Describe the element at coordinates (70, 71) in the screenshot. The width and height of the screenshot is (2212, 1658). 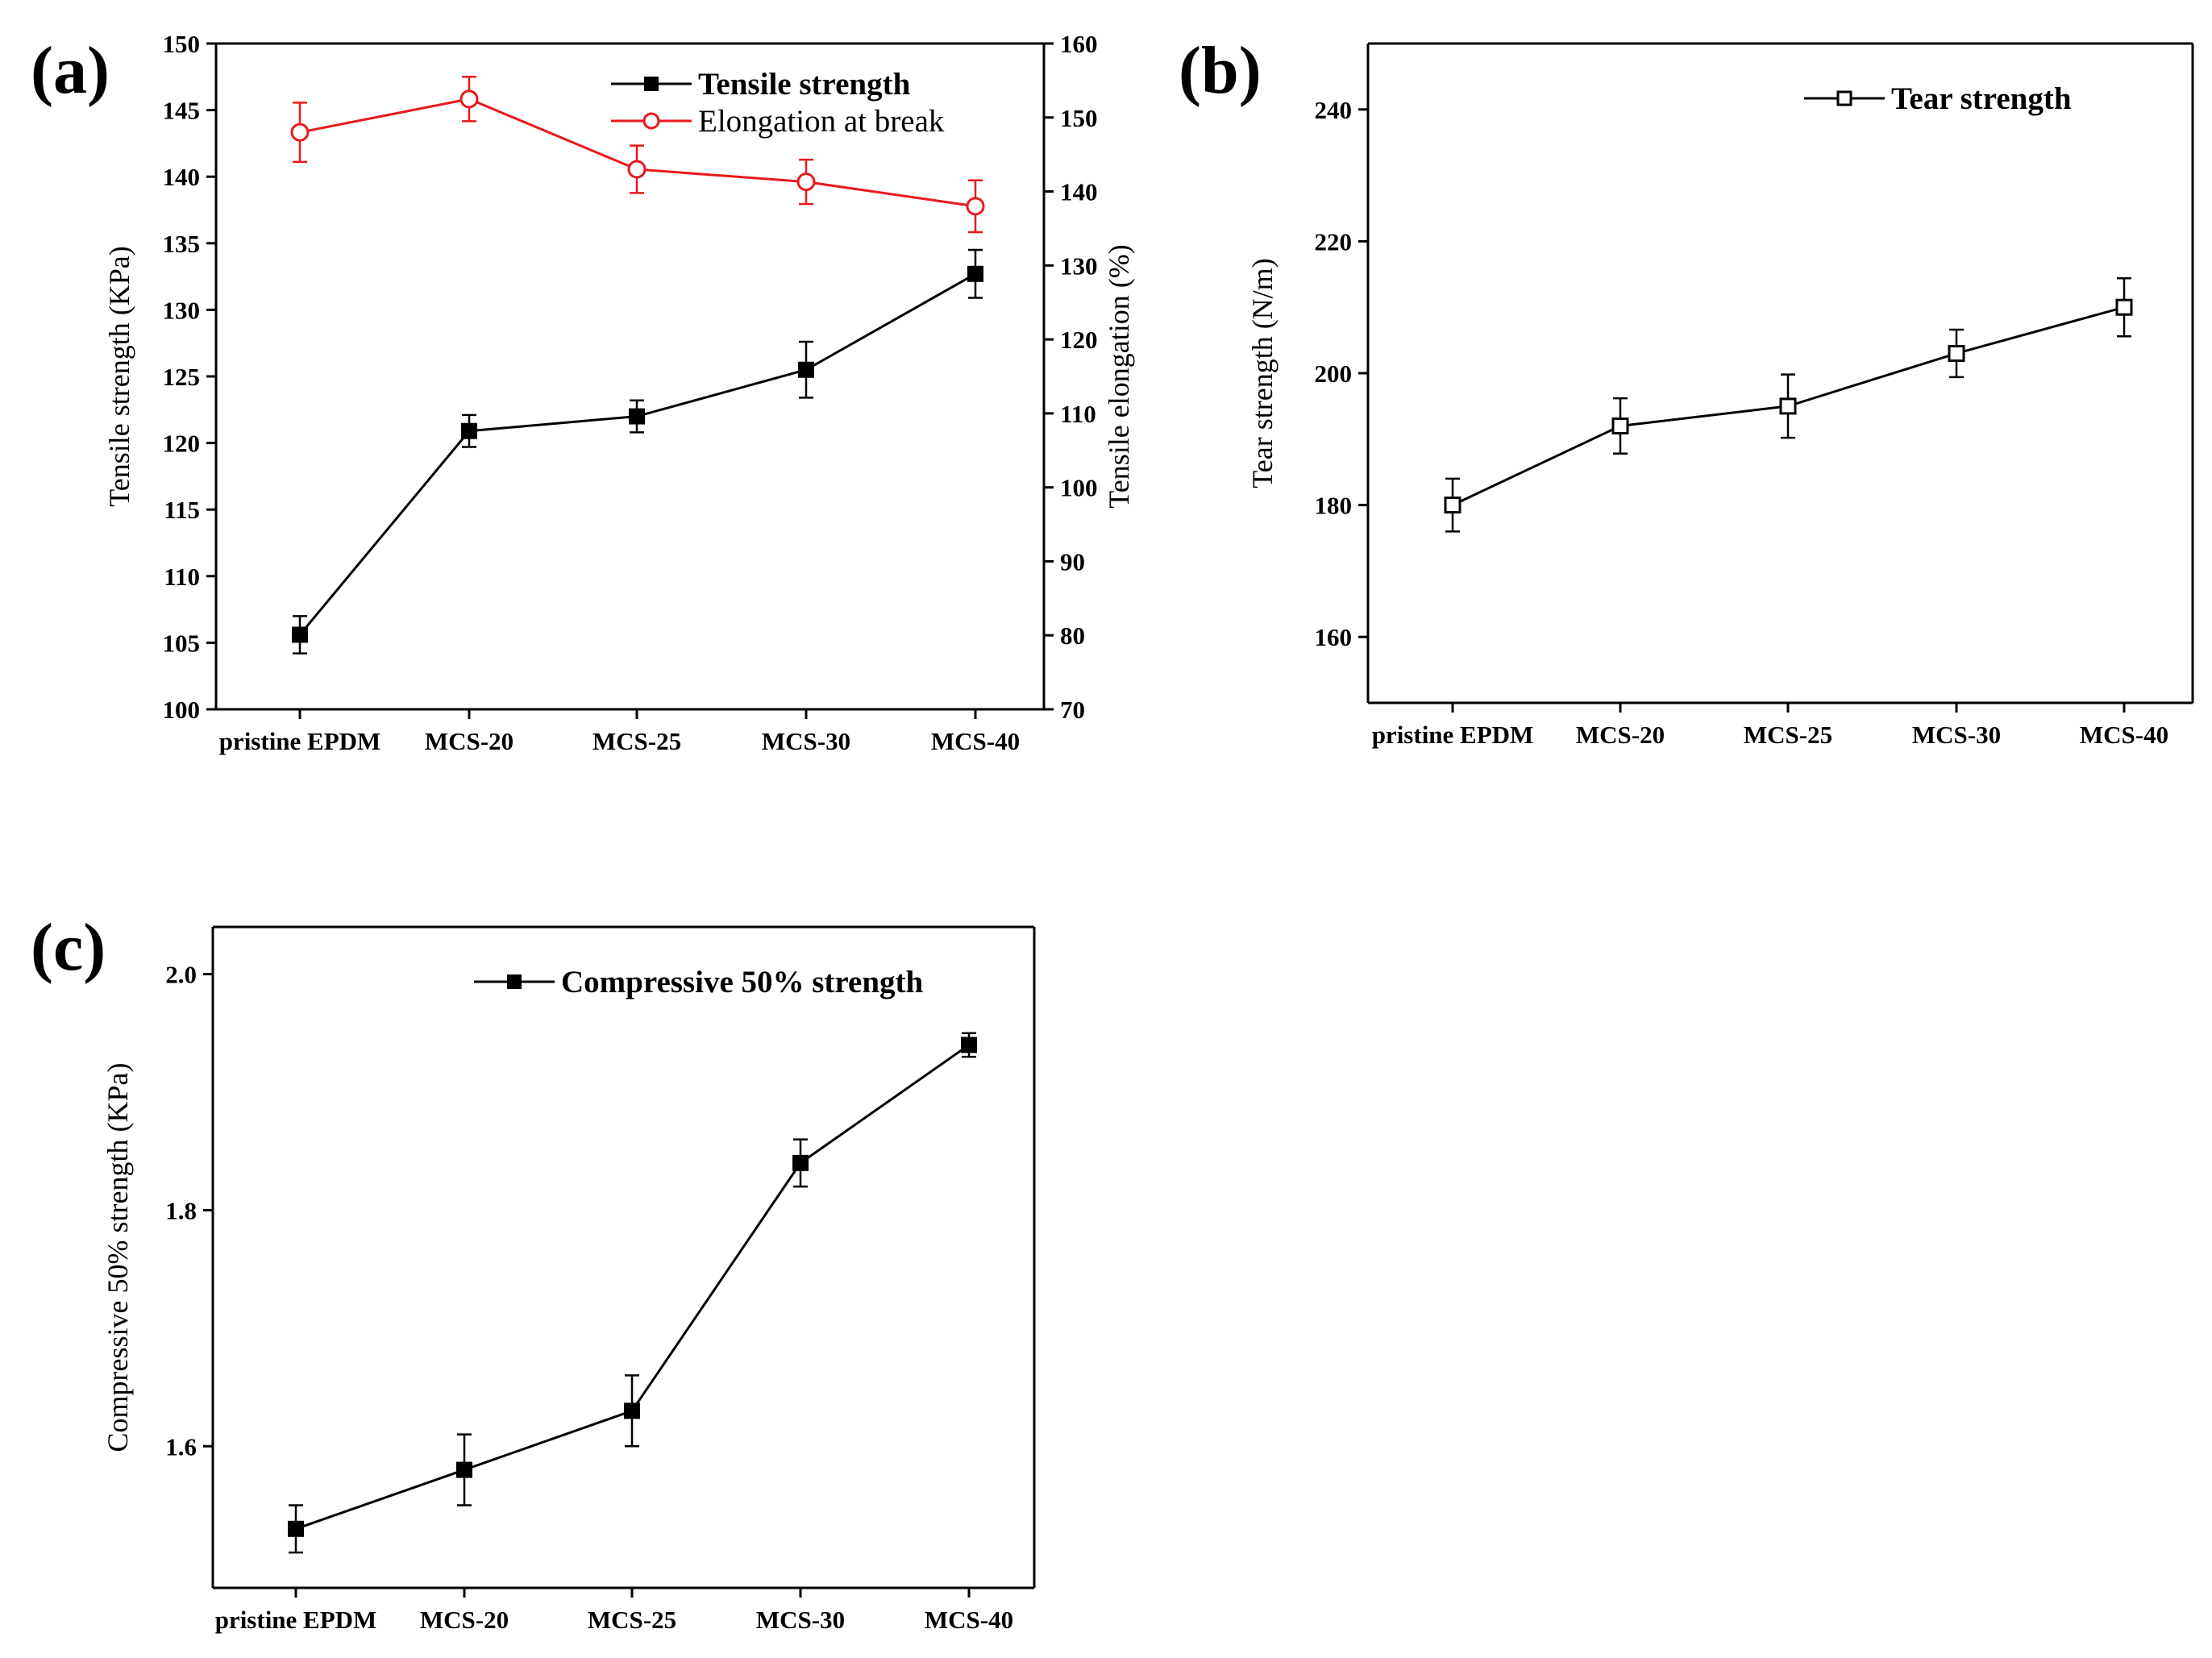
I see `panel-label: (a)` at that location.